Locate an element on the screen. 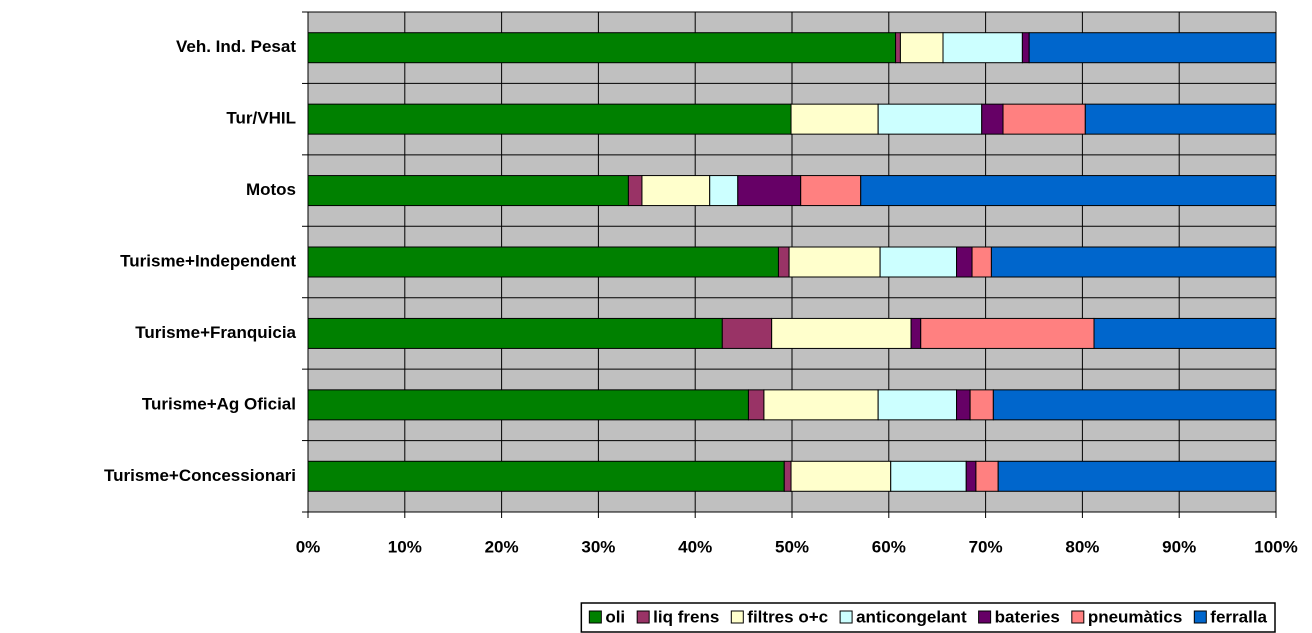  x-tick-label: 80% is located at coordinates (1082, 546).